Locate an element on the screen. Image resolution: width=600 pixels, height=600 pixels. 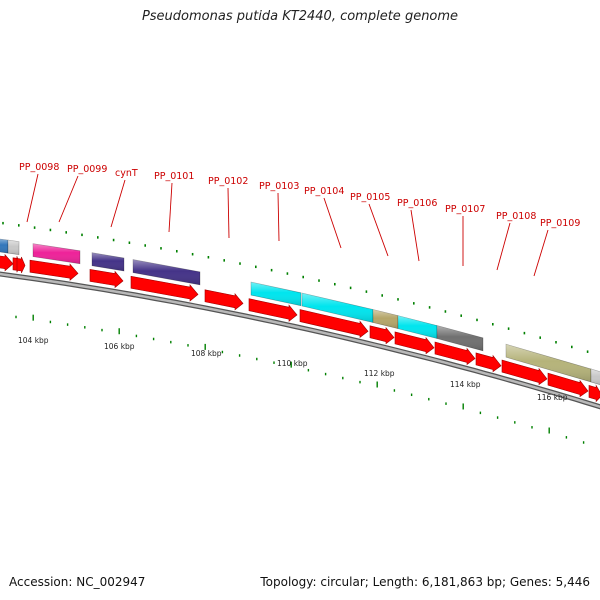
scale-label: 106 kbp is located at coordinates (119, 346).